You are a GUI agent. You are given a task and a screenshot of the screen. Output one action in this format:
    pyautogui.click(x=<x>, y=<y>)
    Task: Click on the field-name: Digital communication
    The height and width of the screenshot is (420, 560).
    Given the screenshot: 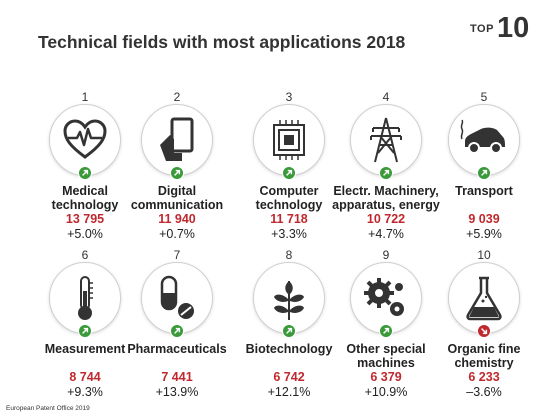 What is the action you would take?
    pyautogui.click(x=177, y=198)
    